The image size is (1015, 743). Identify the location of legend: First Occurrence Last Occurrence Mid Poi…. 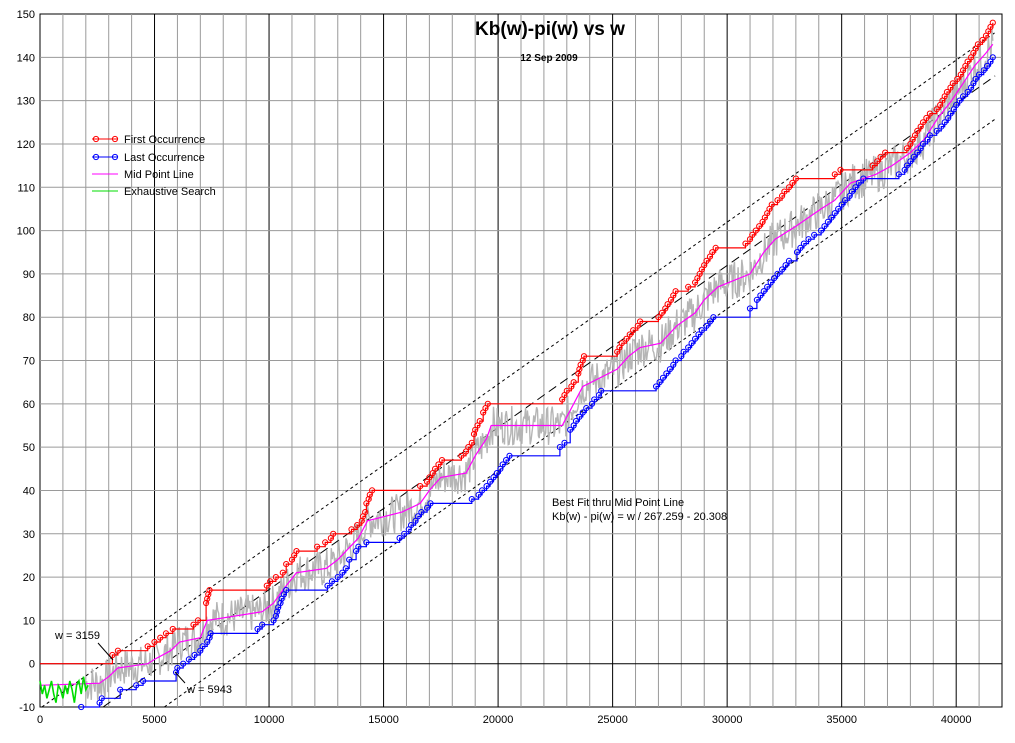
(154, 166).